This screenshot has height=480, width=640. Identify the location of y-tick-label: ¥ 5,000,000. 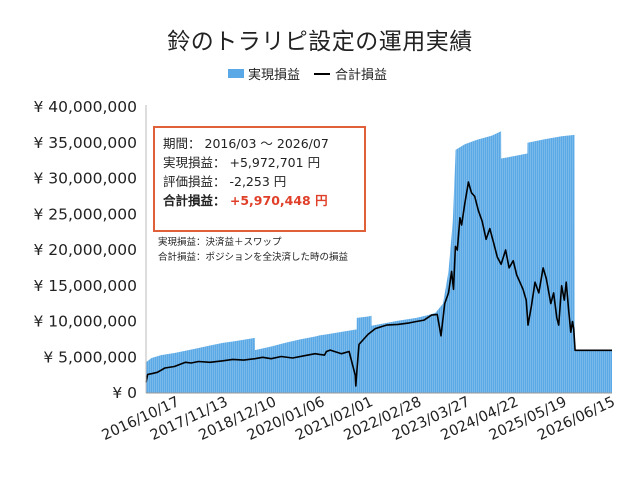
(90, 357).